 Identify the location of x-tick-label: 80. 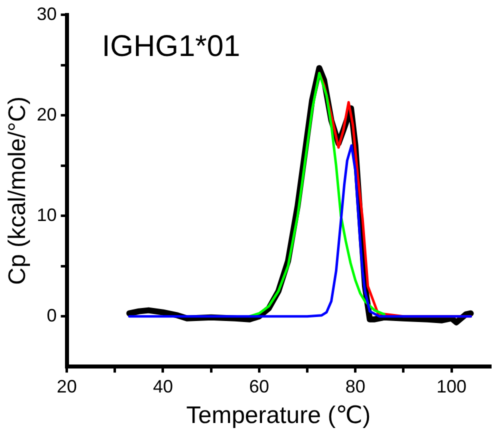
(355, 386).